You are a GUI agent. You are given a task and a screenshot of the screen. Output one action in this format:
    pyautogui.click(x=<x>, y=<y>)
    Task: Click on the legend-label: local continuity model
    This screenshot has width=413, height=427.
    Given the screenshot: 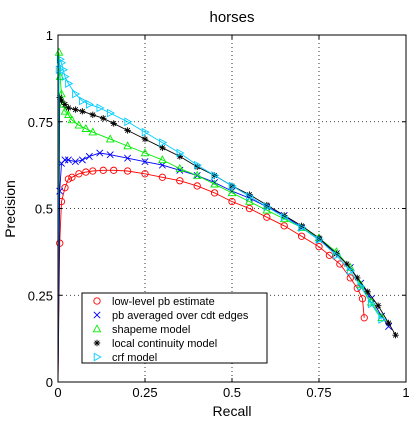 What is the action you would take?
    pyautogui.click(x=164, y=344)
    